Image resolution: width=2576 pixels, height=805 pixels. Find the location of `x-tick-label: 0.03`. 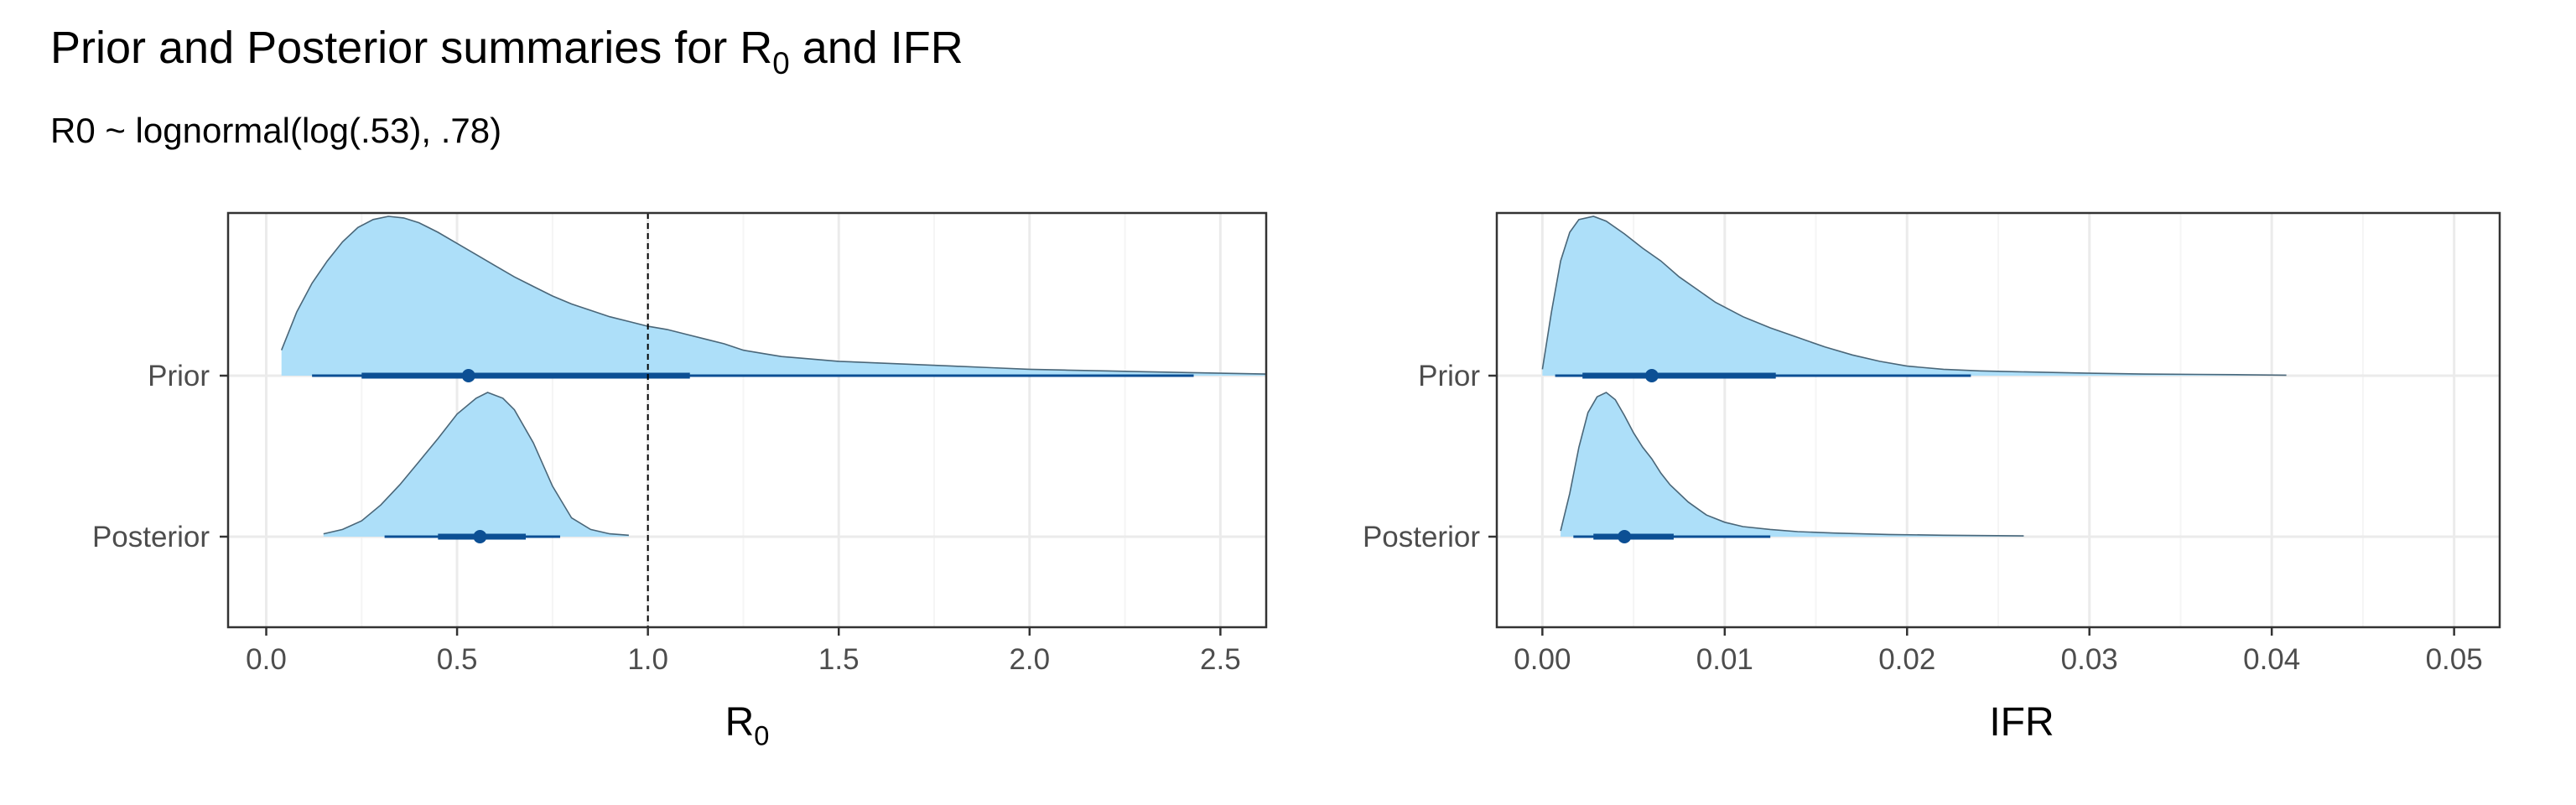

x-tick-label: 0.03 is located at coordinates (2089, 659).